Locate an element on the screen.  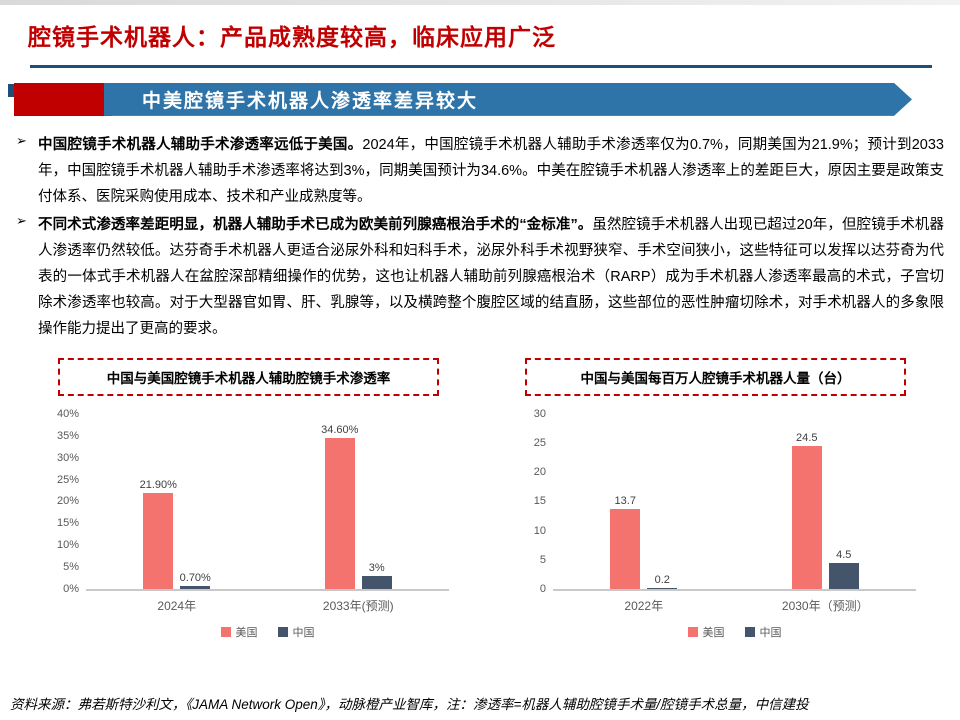
bar-wrap: 24.5 is located at coordinates (807, 501).